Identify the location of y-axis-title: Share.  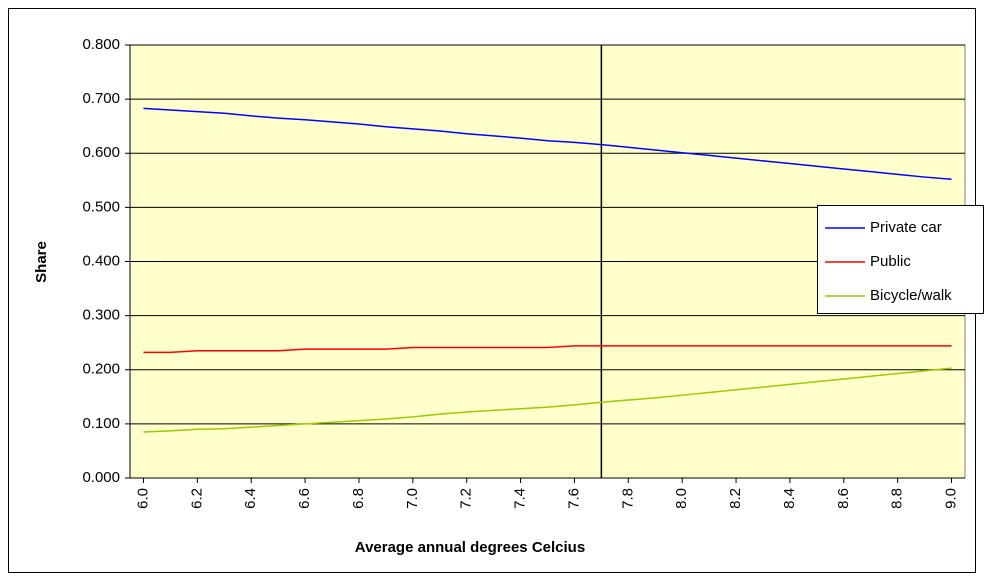
(41, 262).